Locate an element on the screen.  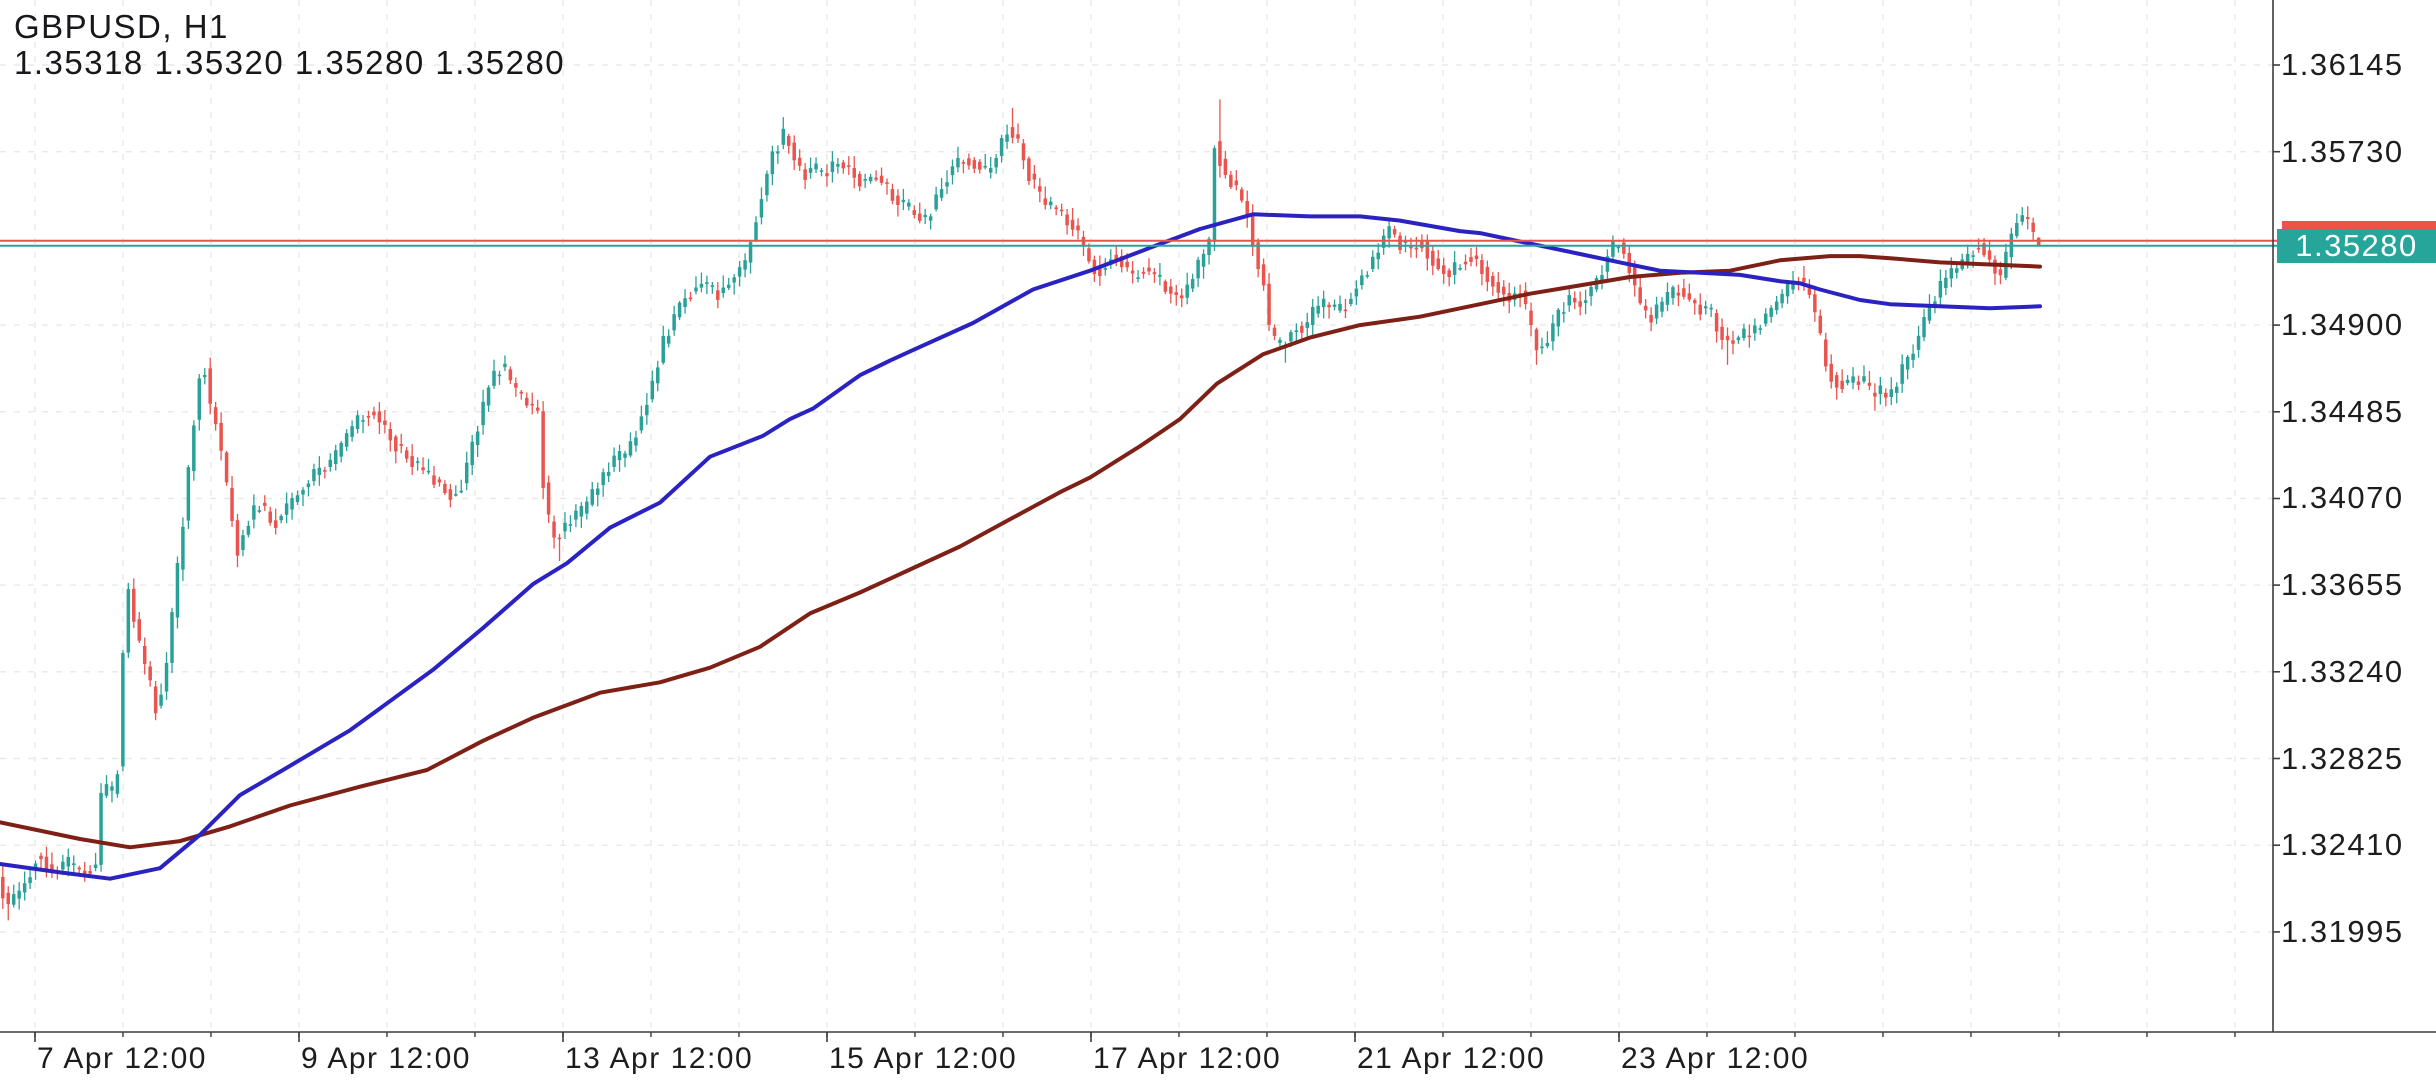
time-axis-label: 13 Apr 12:00 is located at coordinates (659, 1058).